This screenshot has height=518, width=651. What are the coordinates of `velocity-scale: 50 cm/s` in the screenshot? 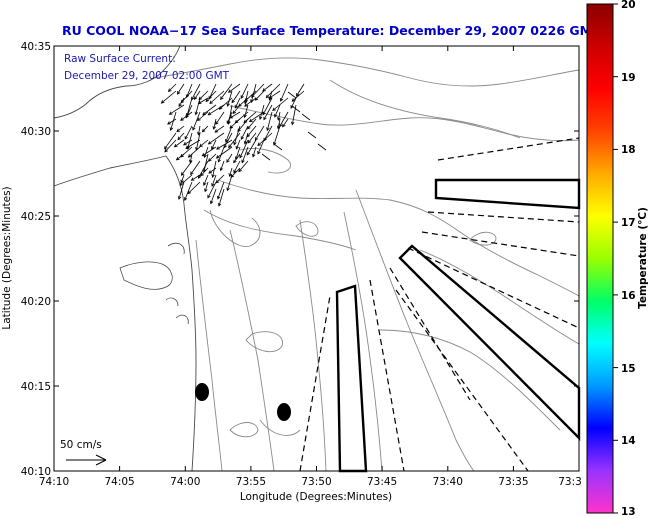 It's located at (83, 452).